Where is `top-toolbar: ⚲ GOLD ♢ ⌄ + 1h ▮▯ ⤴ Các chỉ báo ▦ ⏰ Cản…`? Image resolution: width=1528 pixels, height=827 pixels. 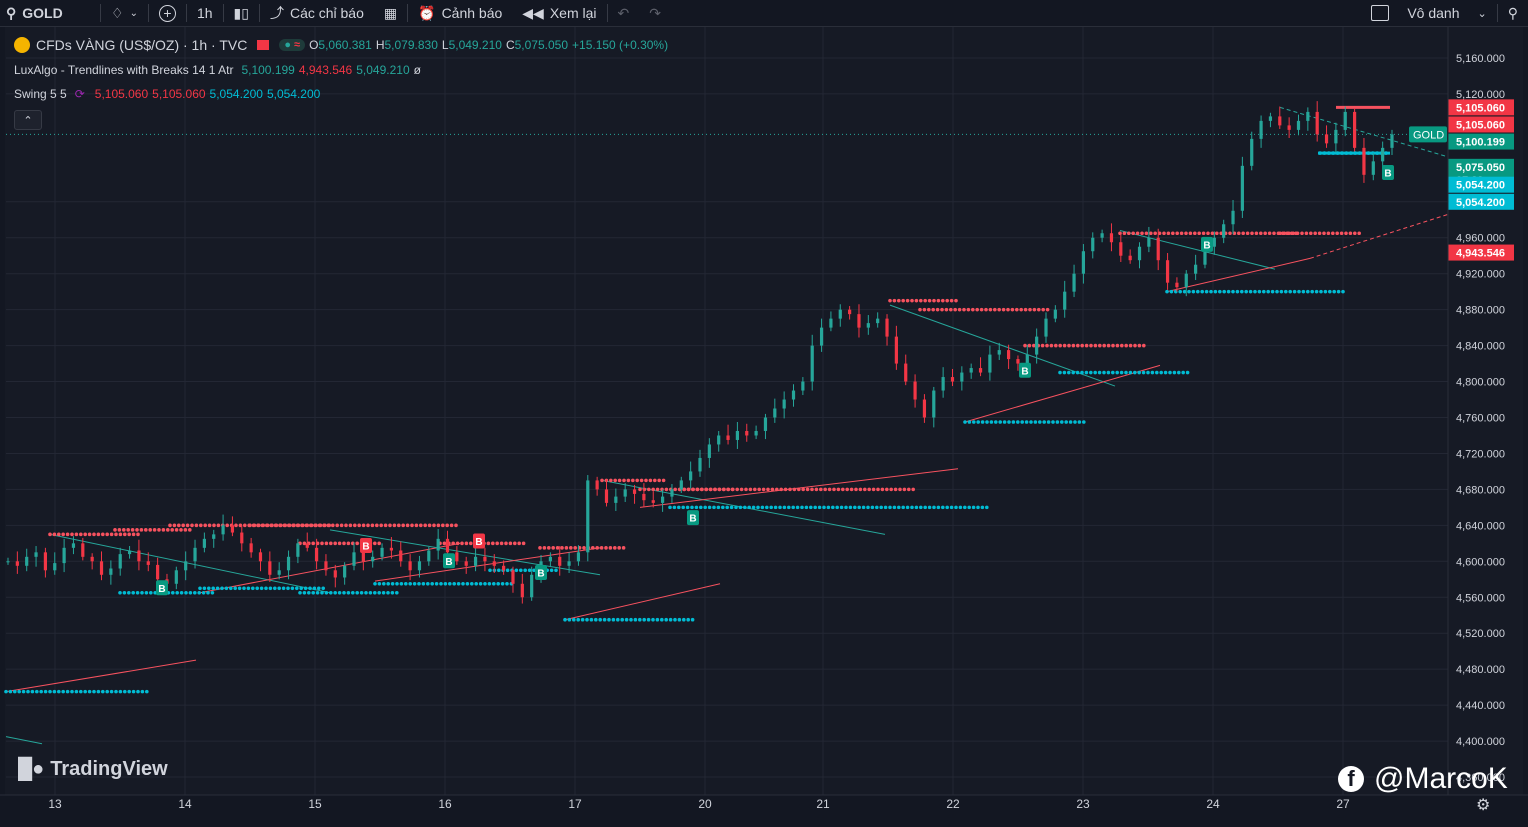
top-toolbar: ⚲ GOLD ♢ ⌄ + 1h ▮▯ ⤴ Các chỉ báo ▦ ⏰ Cản… is located at coordinates (764, 13).